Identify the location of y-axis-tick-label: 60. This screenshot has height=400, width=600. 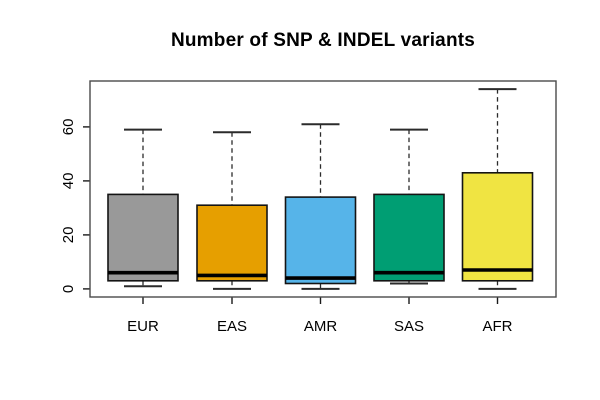
(68, 127).